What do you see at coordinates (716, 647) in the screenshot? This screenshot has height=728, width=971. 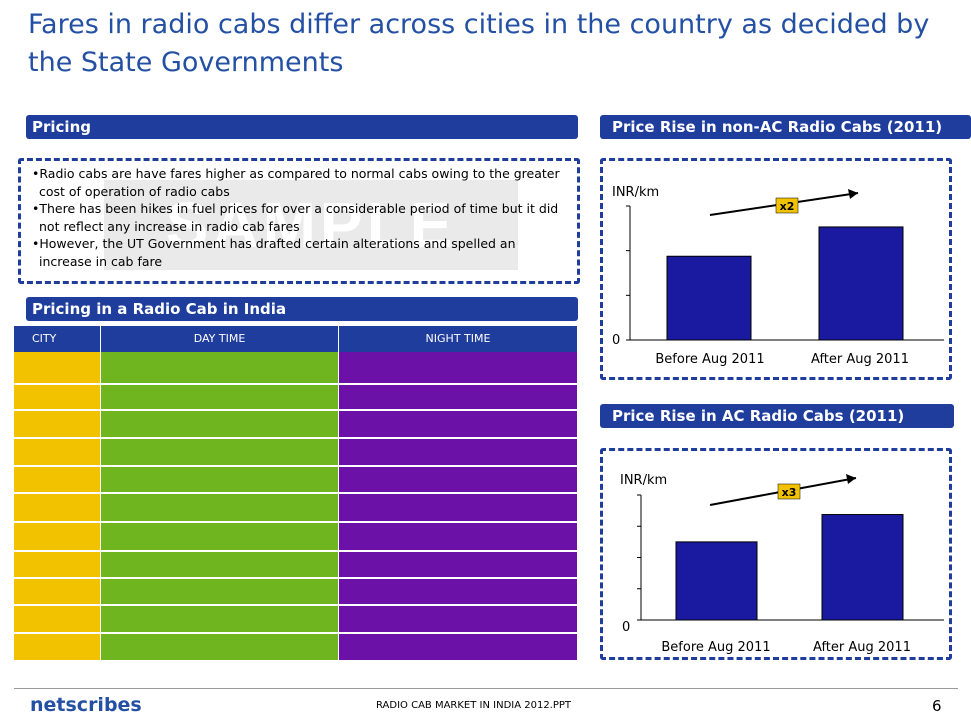 I see `chart2-xtick: Before Aug 2011` at bounding box center [716, 647].